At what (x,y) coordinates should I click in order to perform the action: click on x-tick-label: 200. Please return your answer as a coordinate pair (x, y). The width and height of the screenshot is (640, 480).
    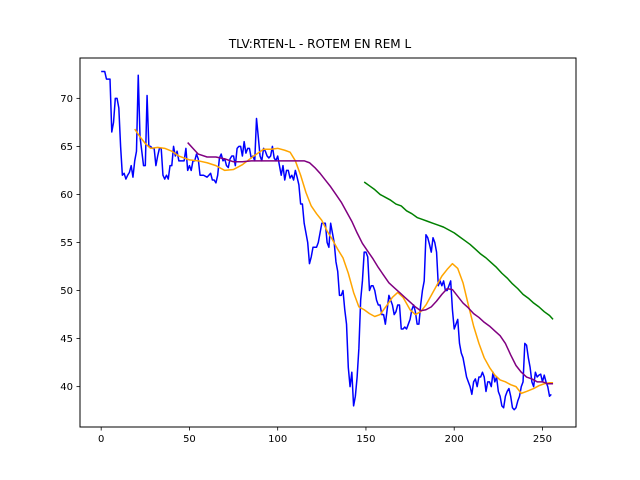
    Looking at the image, I should click on (454, 439).